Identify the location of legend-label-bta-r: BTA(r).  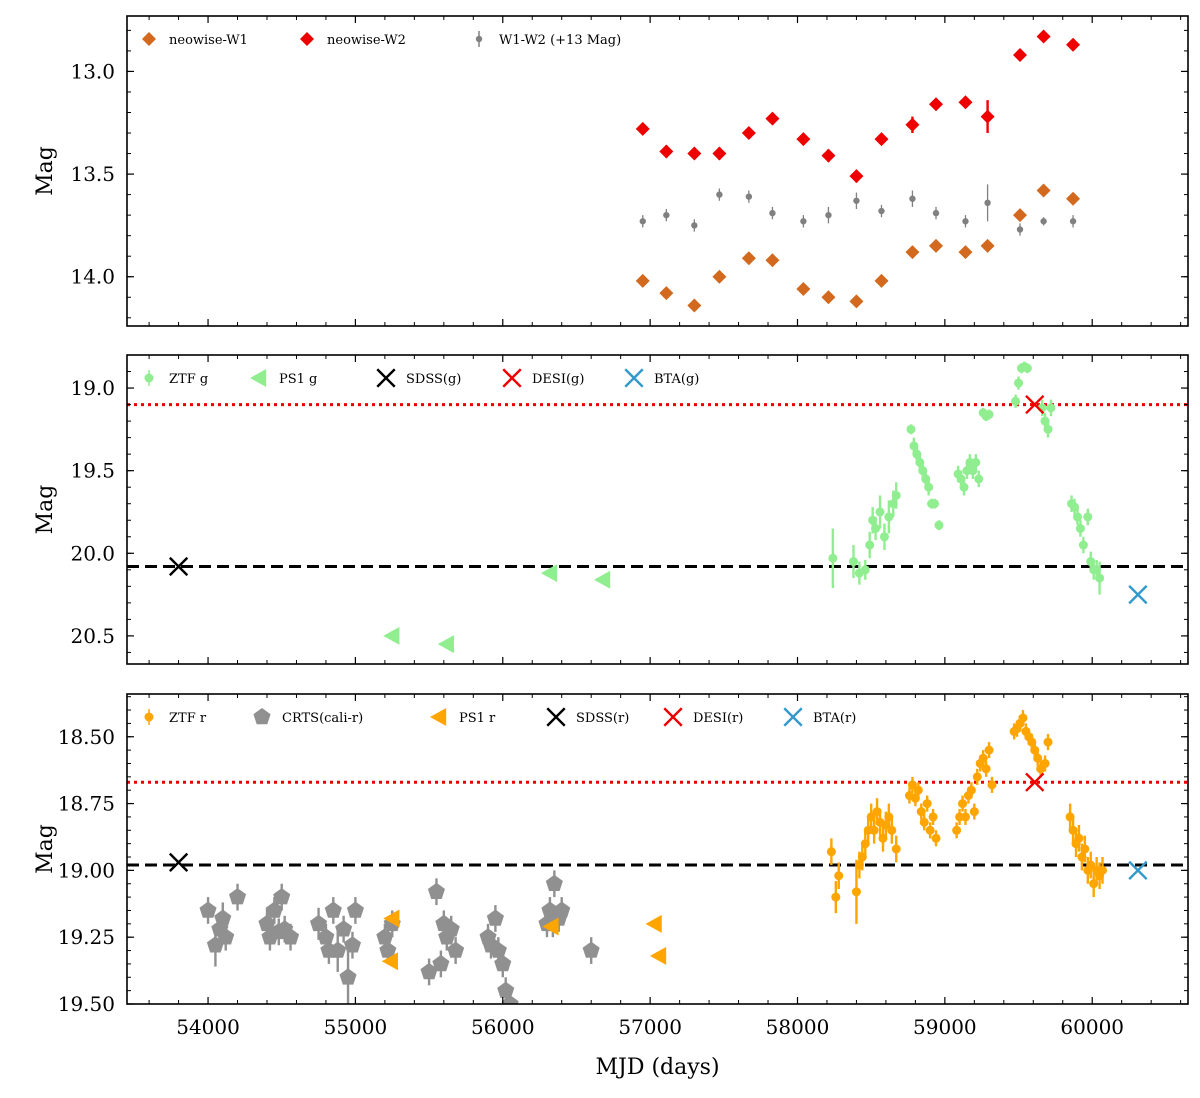
(834, 718).